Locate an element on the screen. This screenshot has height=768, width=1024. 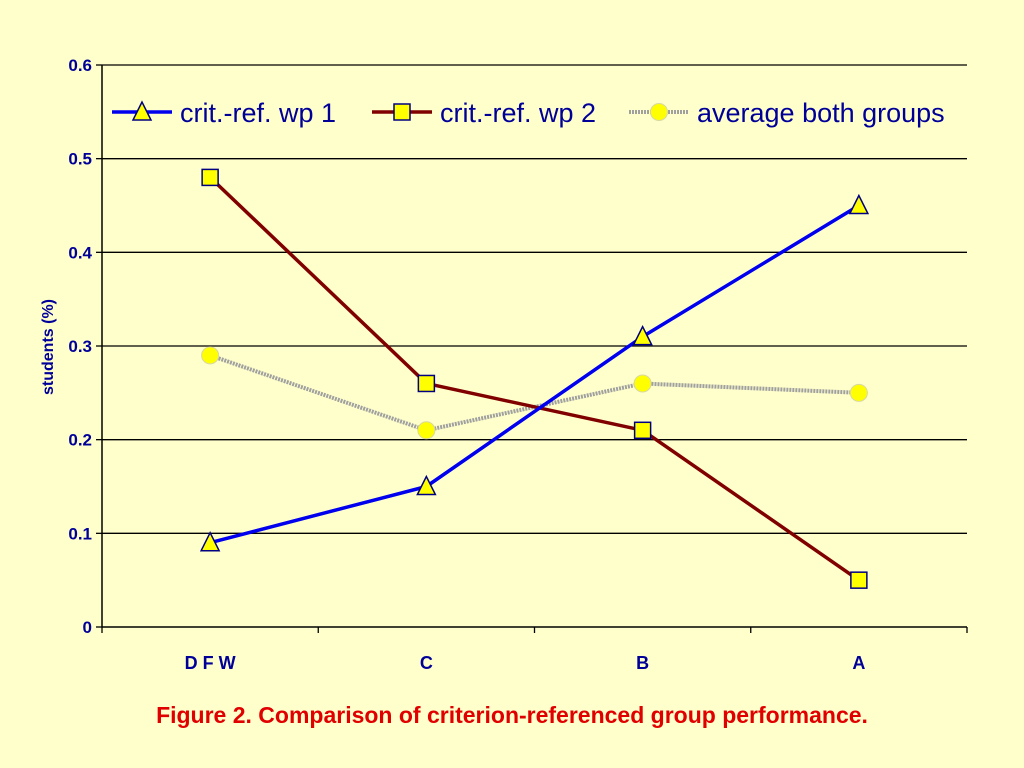
legend-label: average both groups is located at coordinates (821, 113).